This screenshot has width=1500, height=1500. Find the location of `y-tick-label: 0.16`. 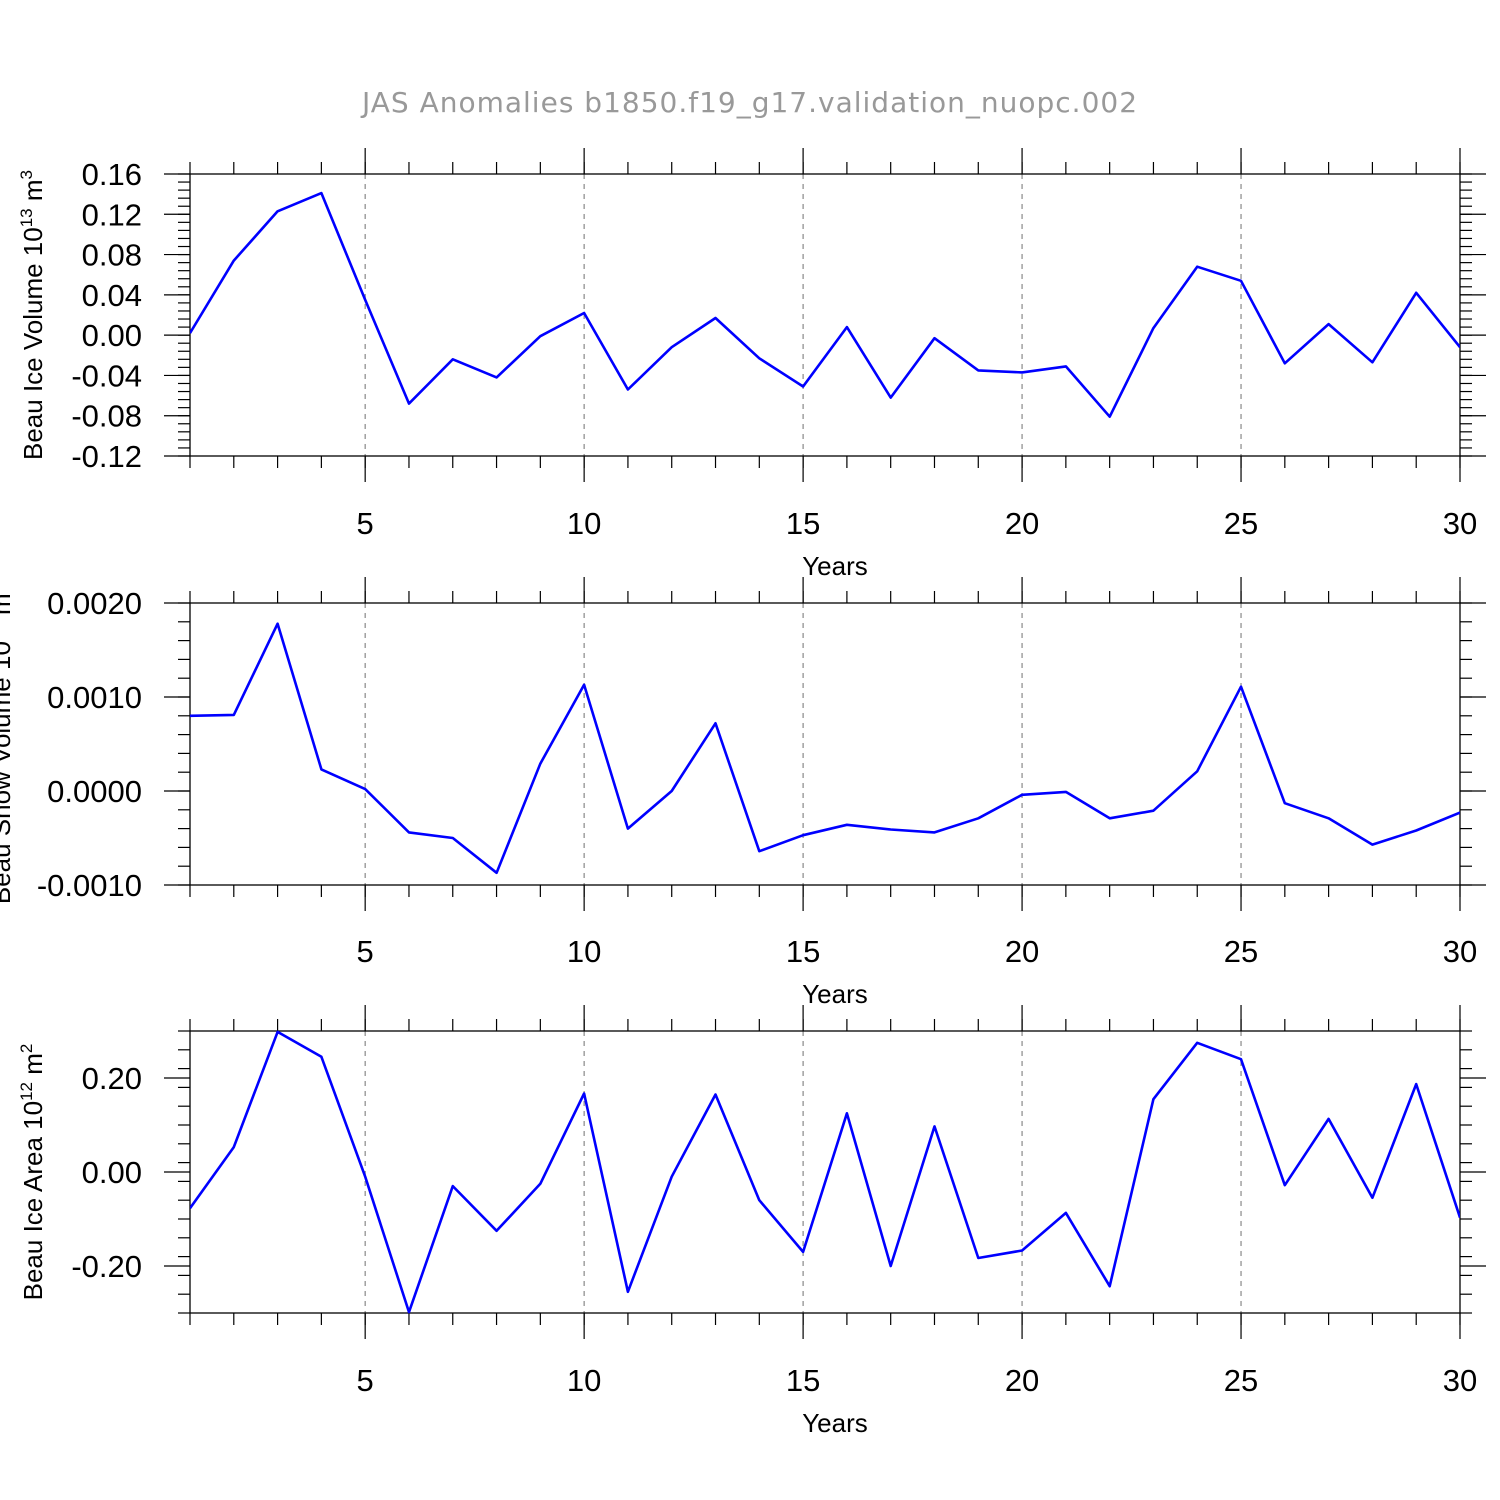

y-tick-label: 0.16 is located at coordinates (112, 174).